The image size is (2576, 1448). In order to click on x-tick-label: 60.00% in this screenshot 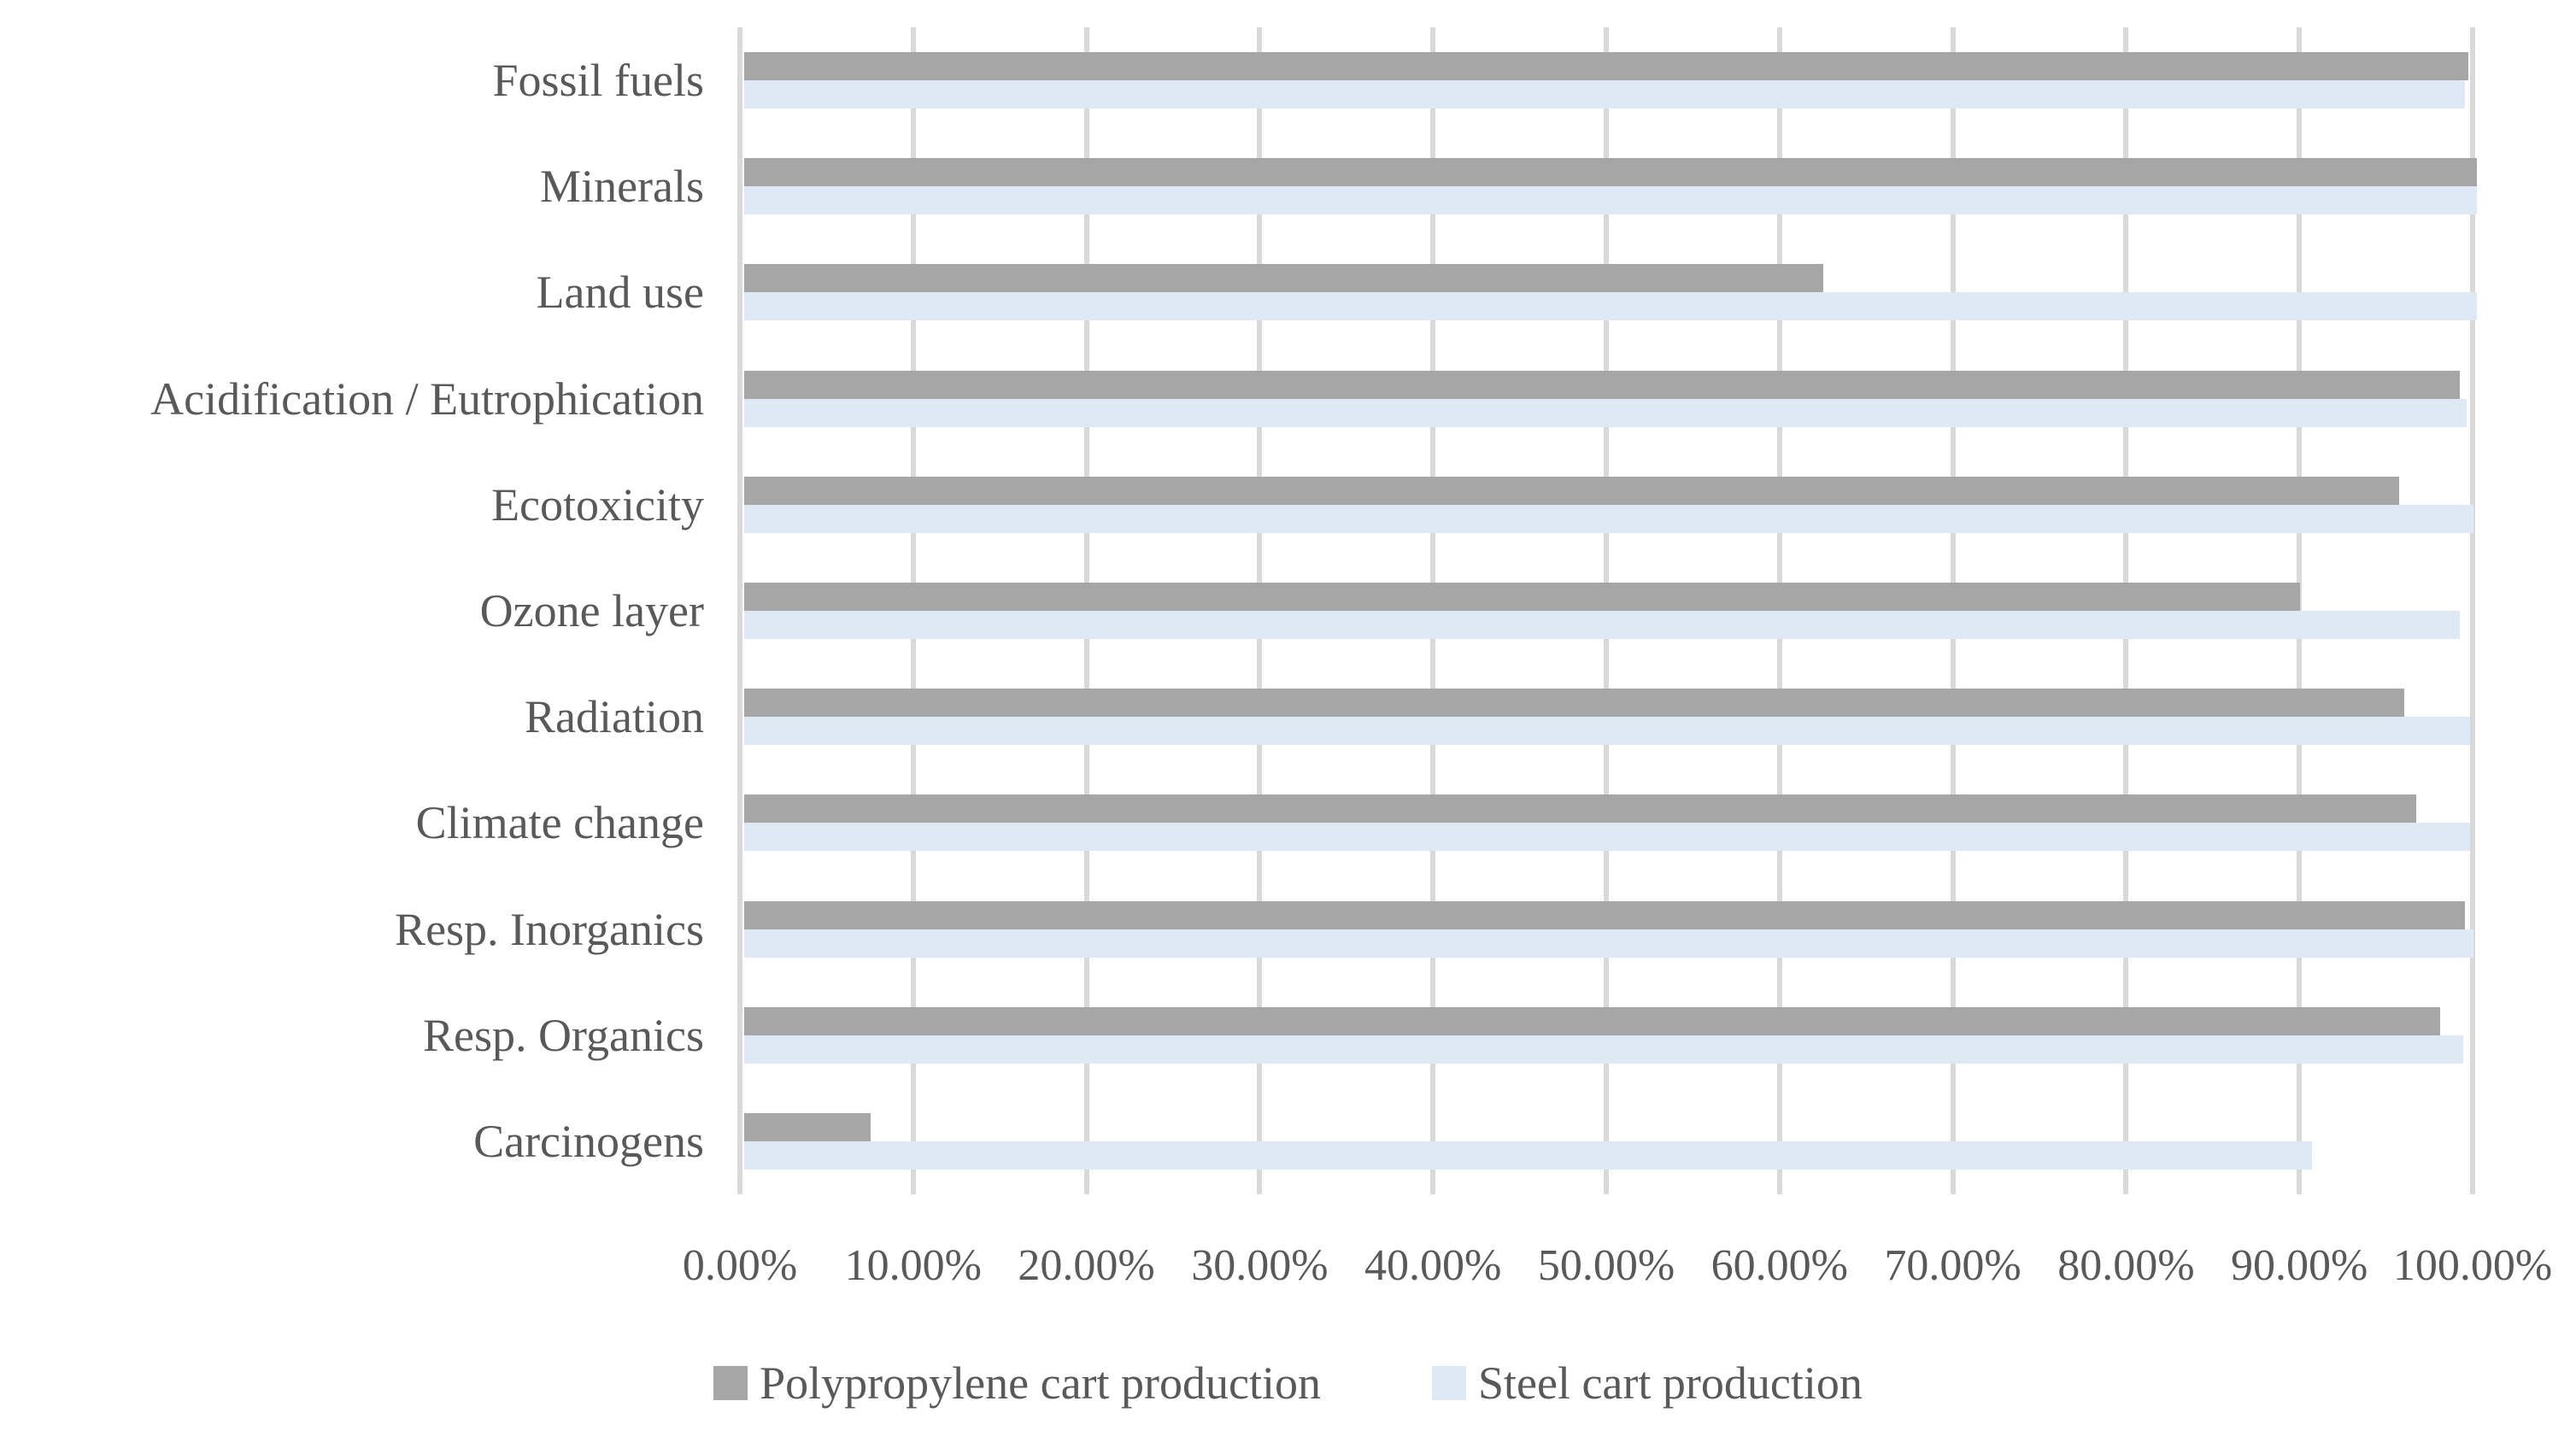, I will do `click(1779, 1265)`.